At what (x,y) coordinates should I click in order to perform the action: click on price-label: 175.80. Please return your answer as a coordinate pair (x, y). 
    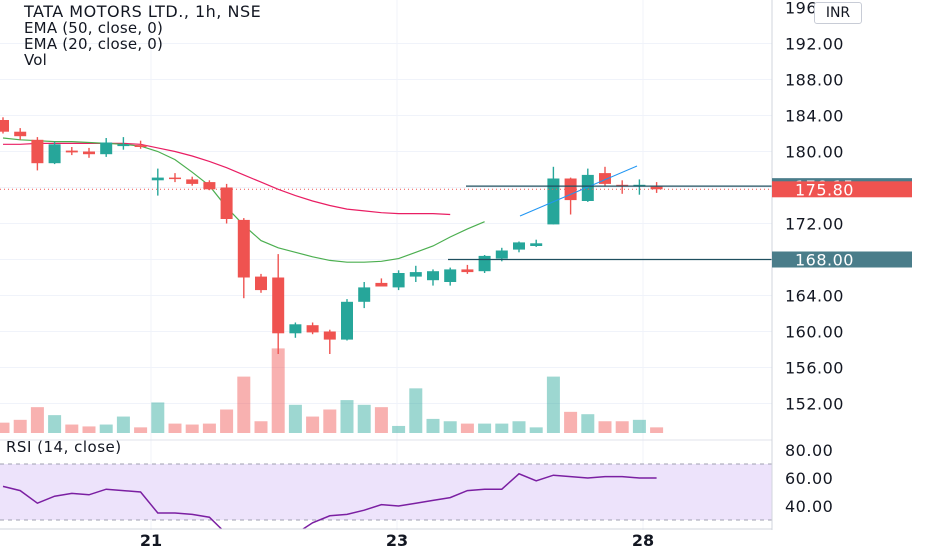
    Looking at the image, I should click on (824, 189).